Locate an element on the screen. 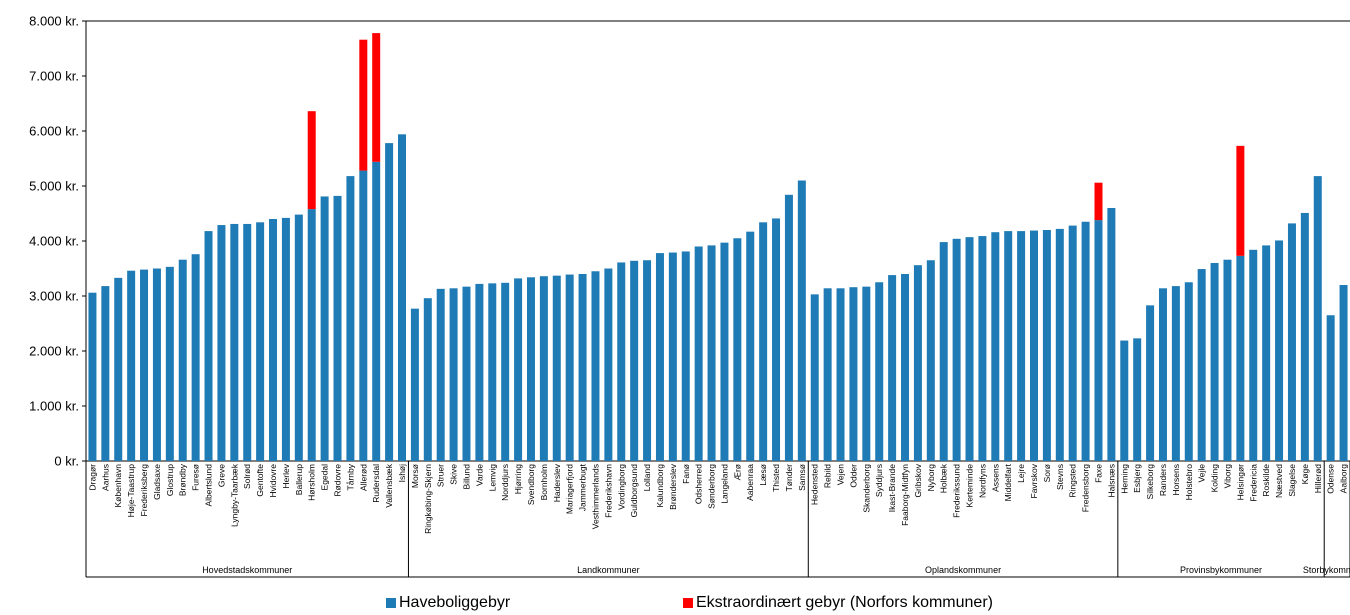 This screenshot has height=615, width=1350. x-category-label: Norddjurs is located at coordinates (505, 482).